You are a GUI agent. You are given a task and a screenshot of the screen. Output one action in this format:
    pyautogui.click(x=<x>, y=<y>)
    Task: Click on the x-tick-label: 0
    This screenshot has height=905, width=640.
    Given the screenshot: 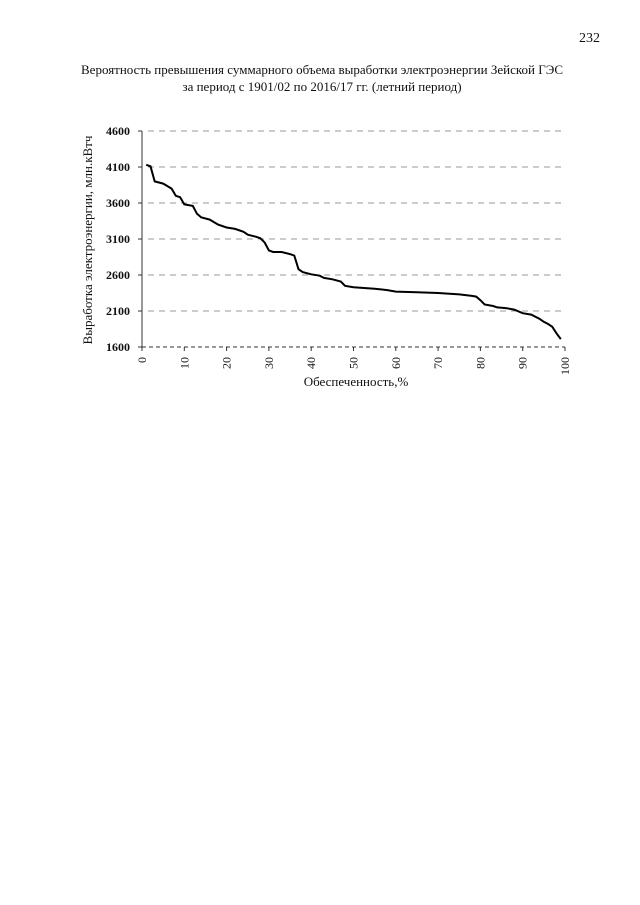 What is the action you would take?
    pyautogui.click(x=142, y=360)
    